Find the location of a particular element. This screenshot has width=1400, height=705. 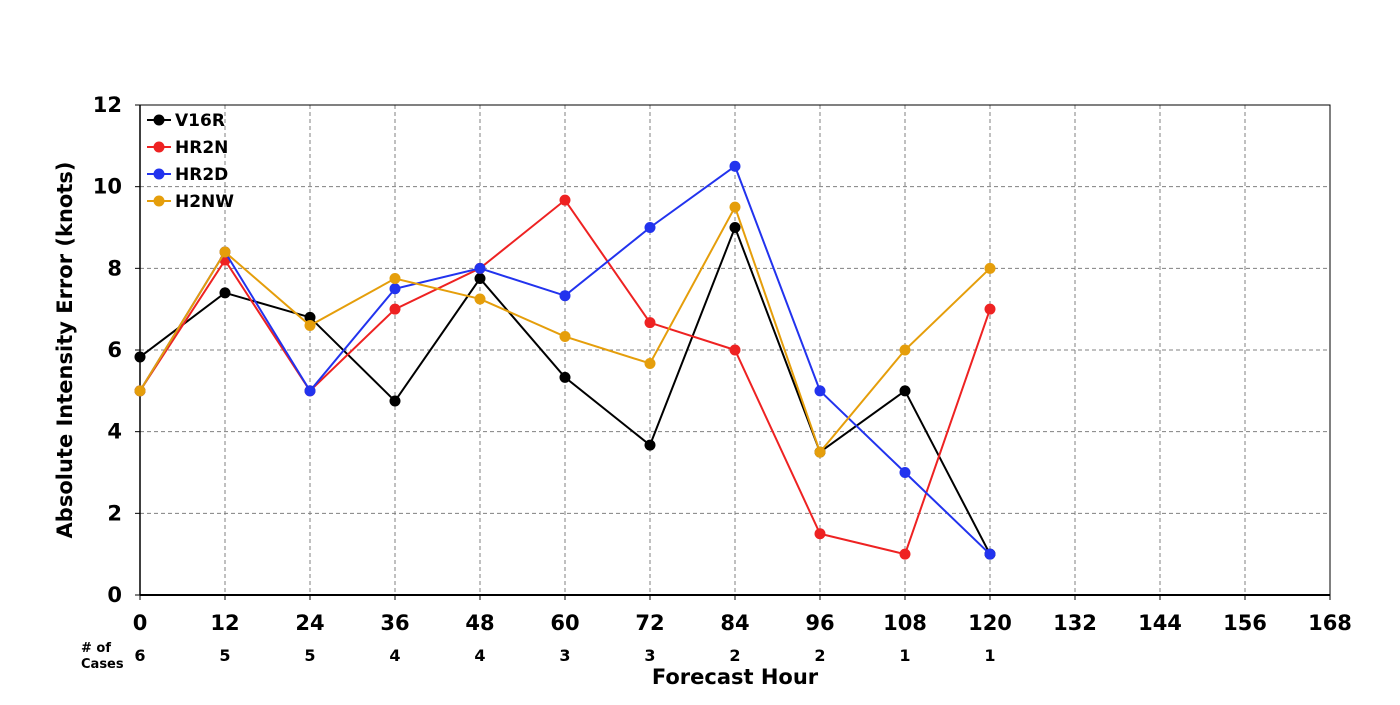

legend-label: HR2D is located at coordinates (201, 175).